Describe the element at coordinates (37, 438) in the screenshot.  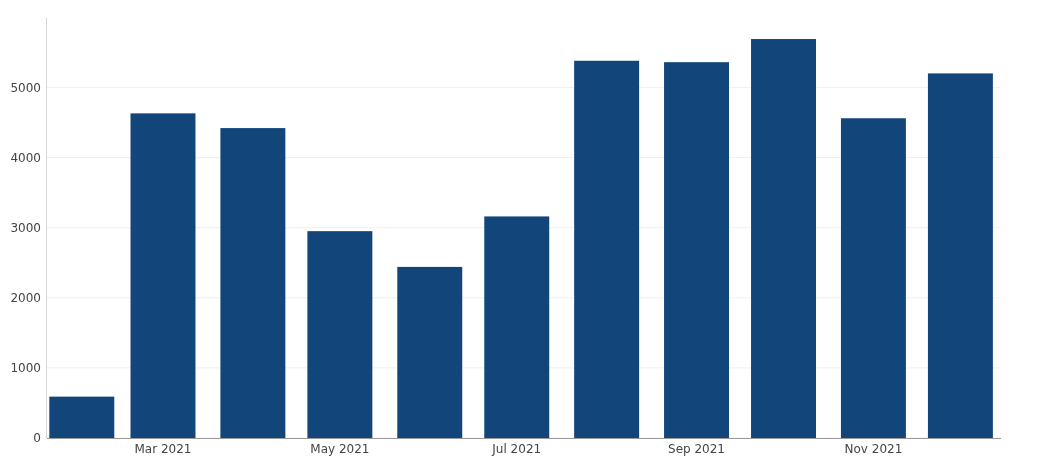
I see `y-tick-label: 0` at that location.